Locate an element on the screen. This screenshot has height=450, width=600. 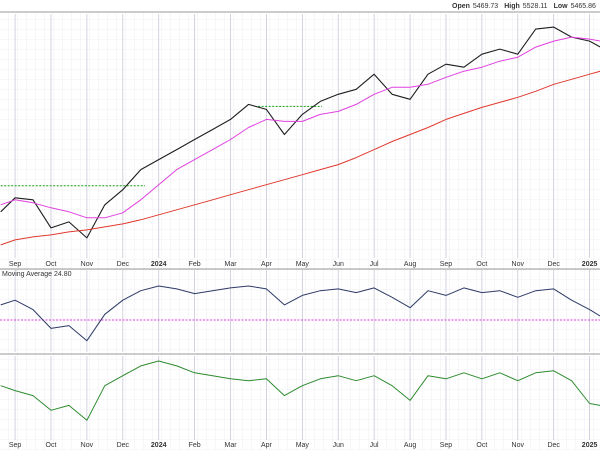
header-label: High is located at coordinates (512, 6).